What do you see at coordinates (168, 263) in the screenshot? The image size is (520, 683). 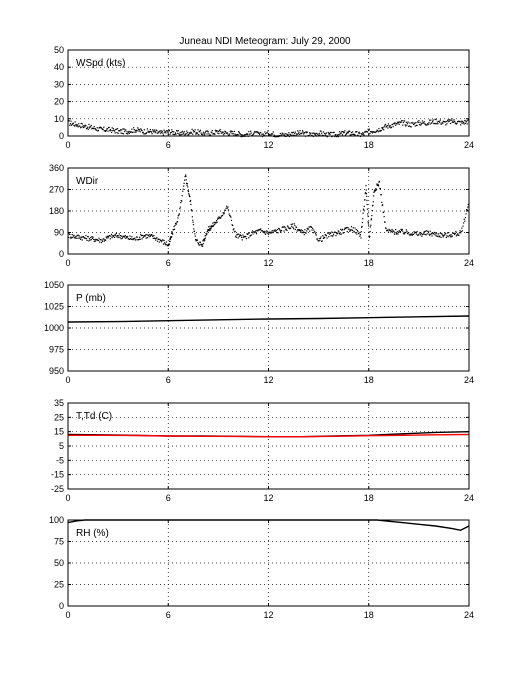 I see `x-tick-label: 6` at bounding box center [168, 263].